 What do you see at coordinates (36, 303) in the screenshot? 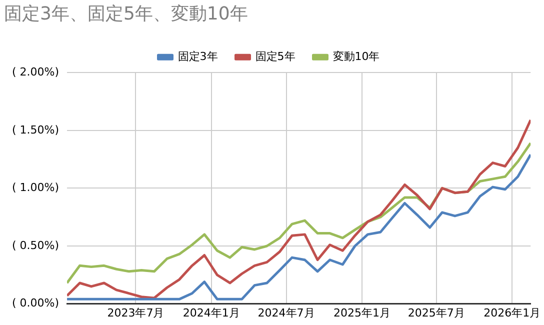
I see `y-tick-label: ( 0.00%)` at bounding box center [36, 303].